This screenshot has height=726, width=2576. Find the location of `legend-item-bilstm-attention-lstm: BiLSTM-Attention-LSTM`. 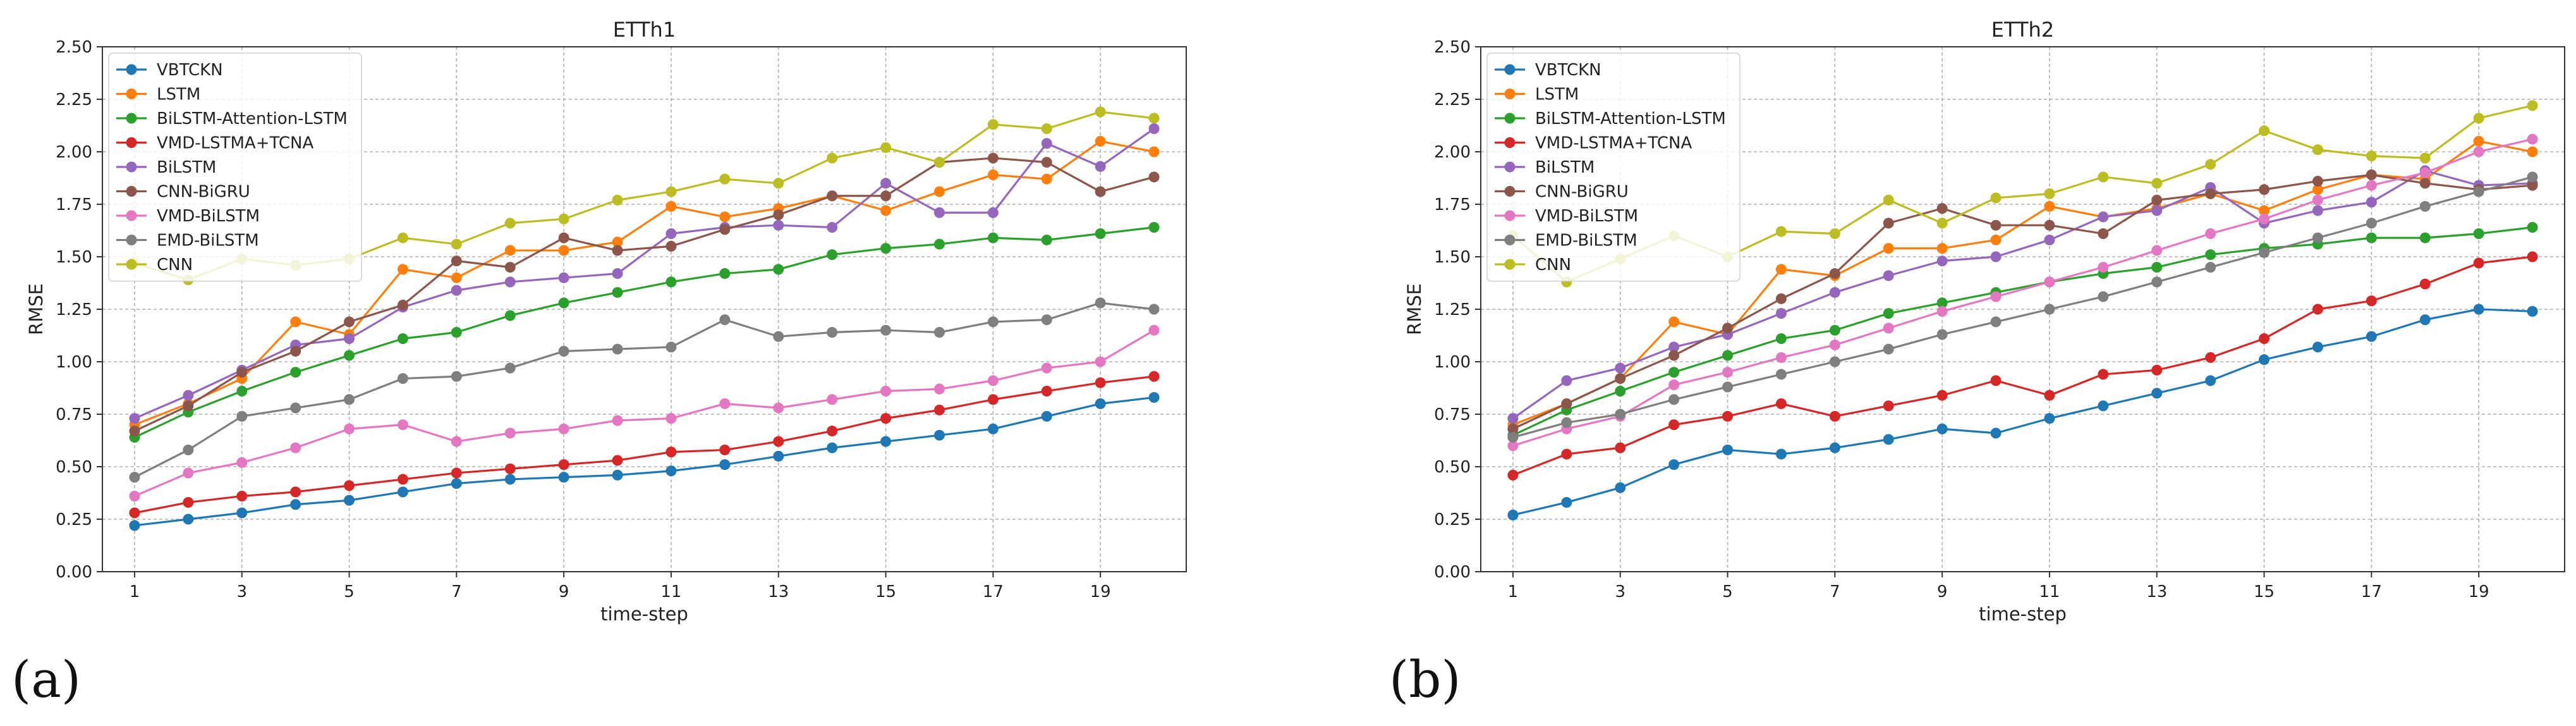

legend-item-bilstm-attention-lstm: BiLSTM-Attention-LSTM is located at coordinates (232, 118).